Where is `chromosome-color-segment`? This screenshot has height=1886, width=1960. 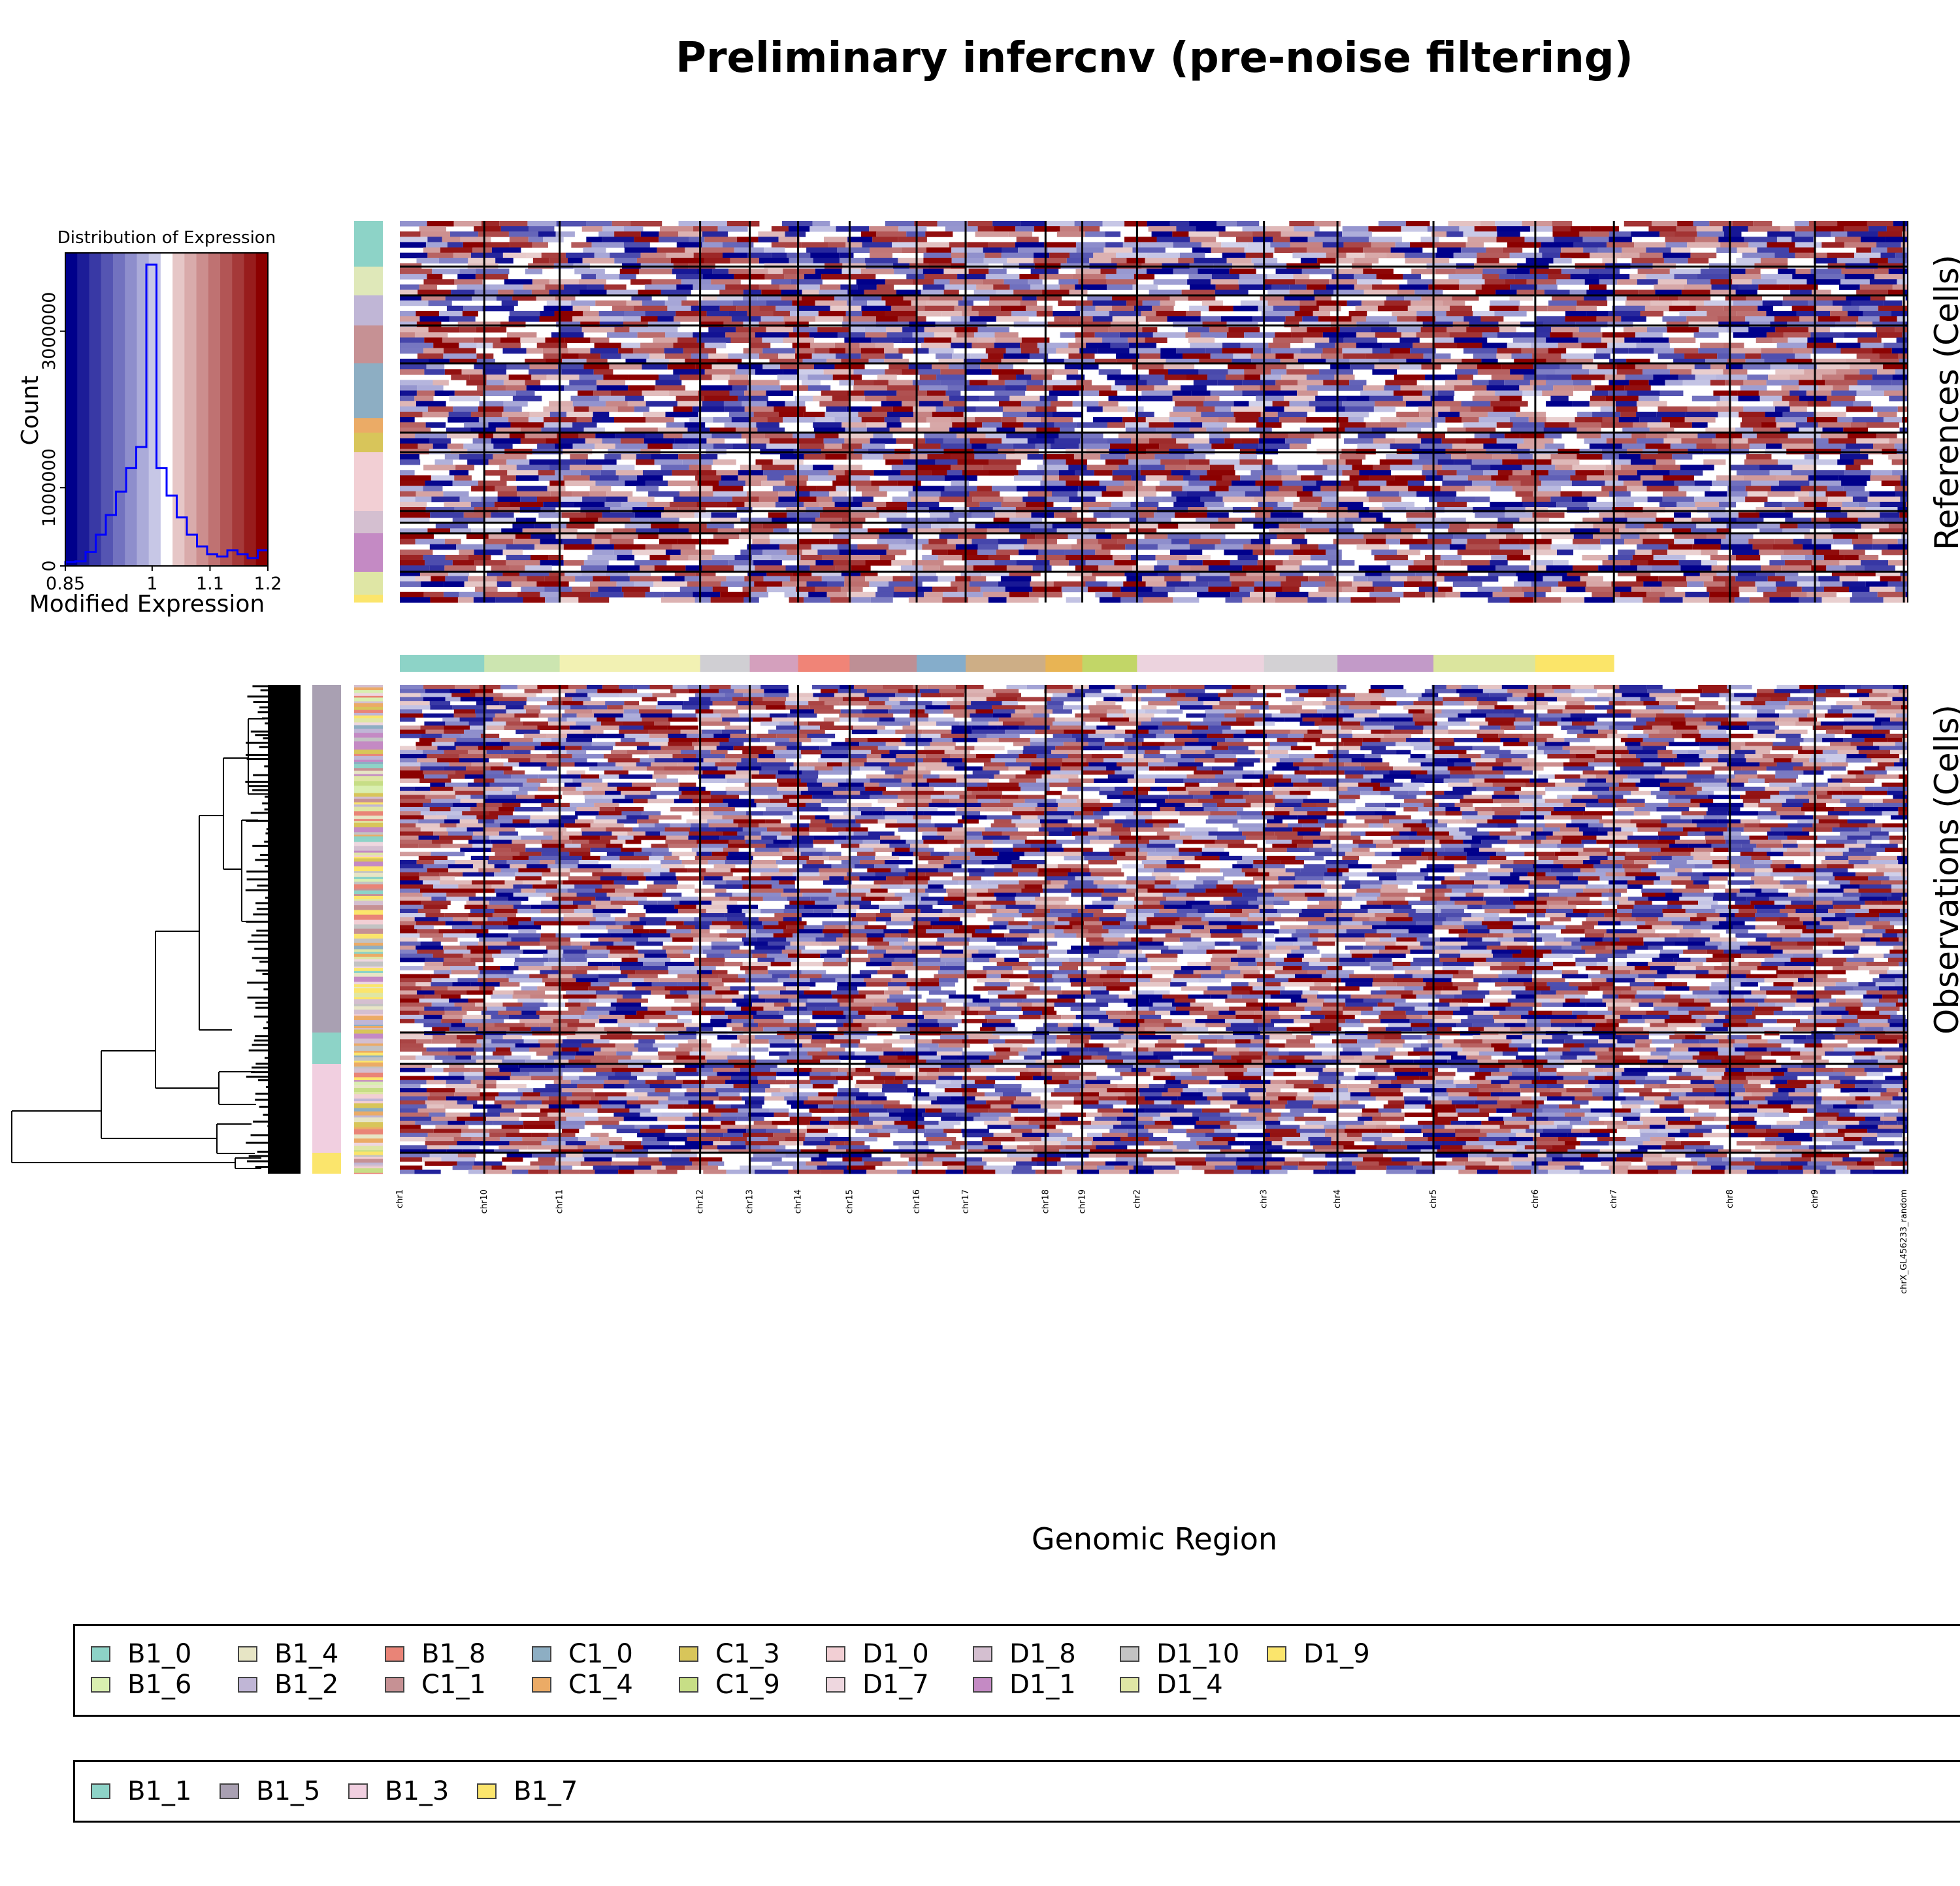
chromosome-color-segment is located at coordinates (522, 663).